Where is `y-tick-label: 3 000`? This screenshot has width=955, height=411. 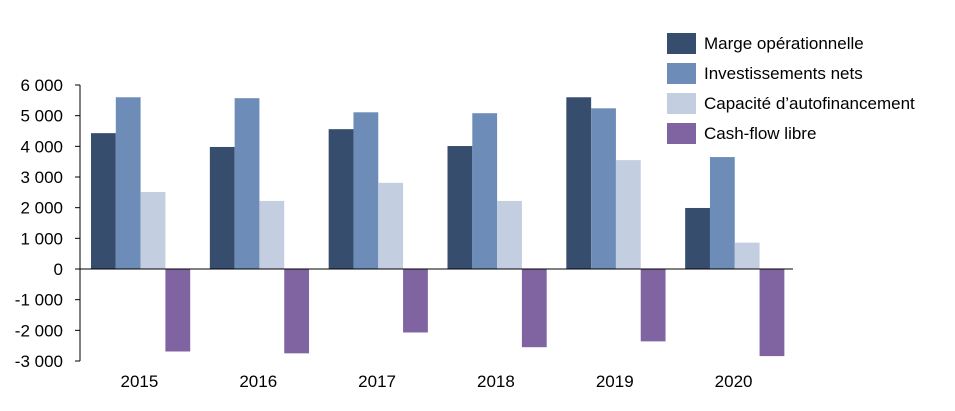
y-tick-label: 3 000 is located at coordinates (41, 177).